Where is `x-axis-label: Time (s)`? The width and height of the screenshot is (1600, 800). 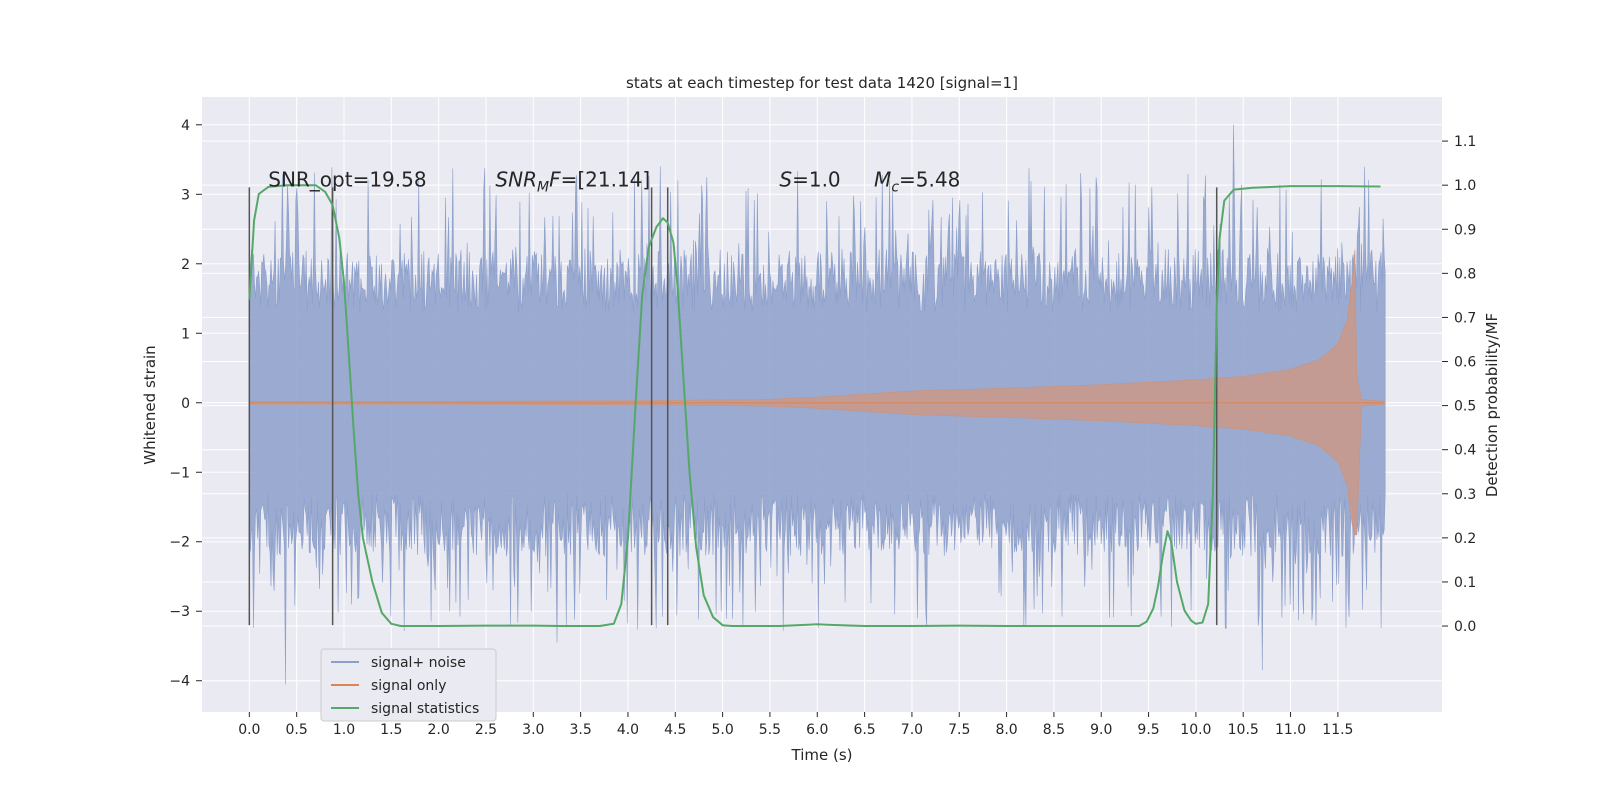 x-axis-label: Time (s) is located at coordinates (822, 755).